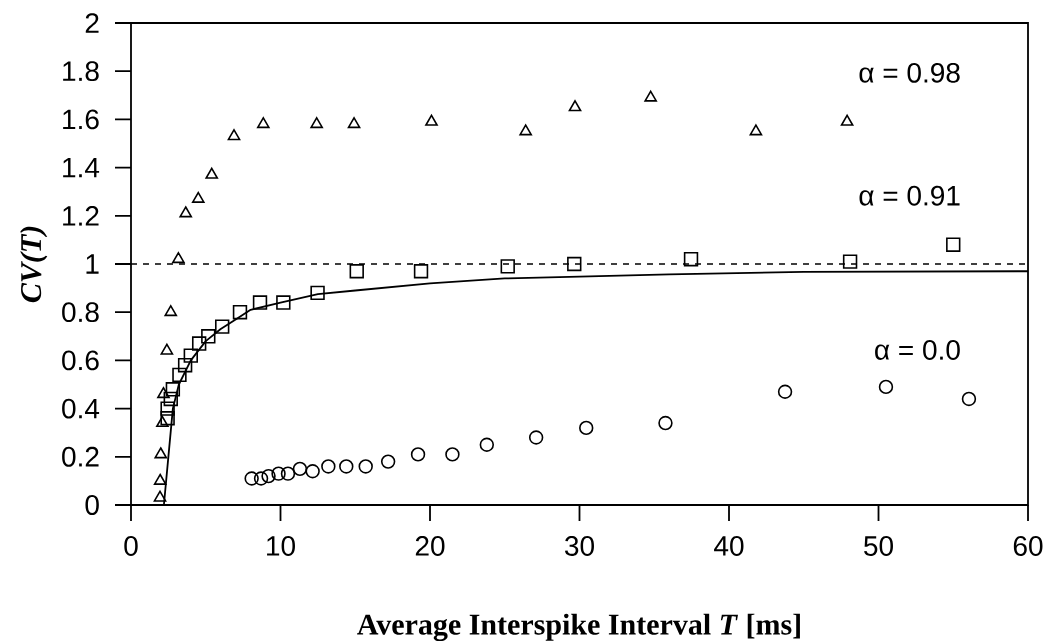 The width and height of the screenshot is (1044, 643). I want to click on y-tick-label: 1.6, so click(81, 119).